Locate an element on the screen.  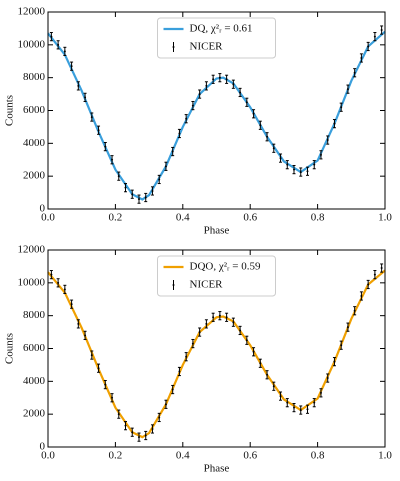
x-tick-label: 1.0 is located at coordinates (385, 456).